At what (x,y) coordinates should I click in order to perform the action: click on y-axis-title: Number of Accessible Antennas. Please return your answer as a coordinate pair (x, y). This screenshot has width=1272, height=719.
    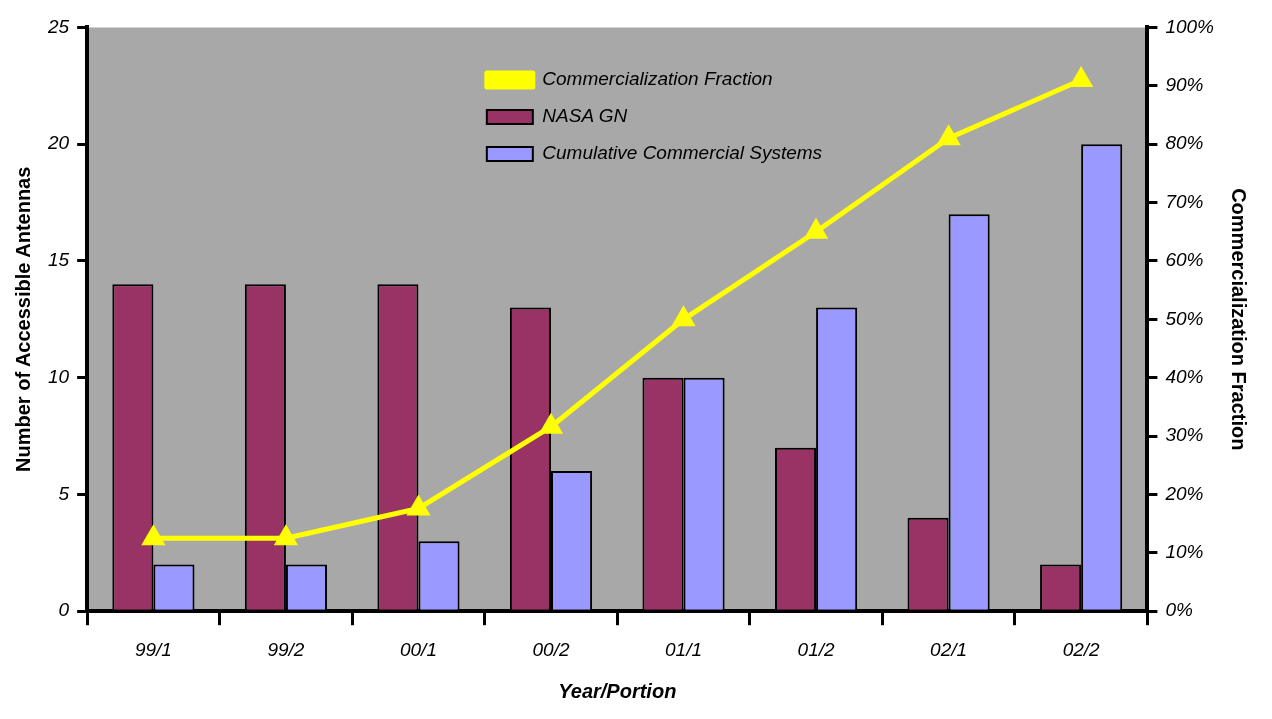
    Looking at the image, I should click on (22, 319).